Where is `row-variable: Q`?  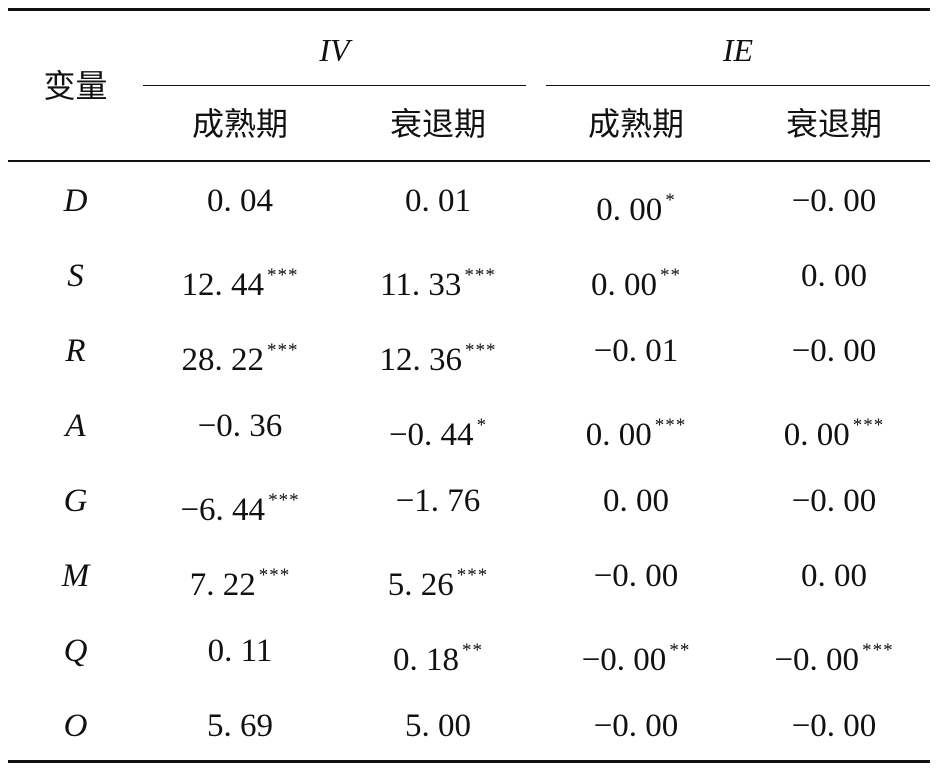 row-variable: Q is located at coordinates (75, 651).